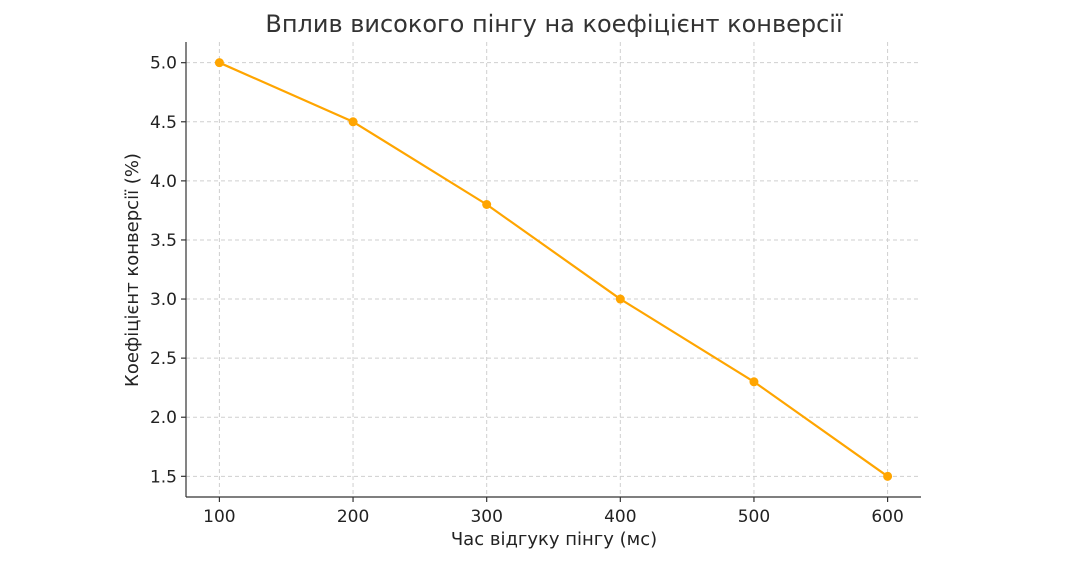 This screenshot has width=1070, height=561. I want to click on x-tick-label: 600, so click(887, 517).